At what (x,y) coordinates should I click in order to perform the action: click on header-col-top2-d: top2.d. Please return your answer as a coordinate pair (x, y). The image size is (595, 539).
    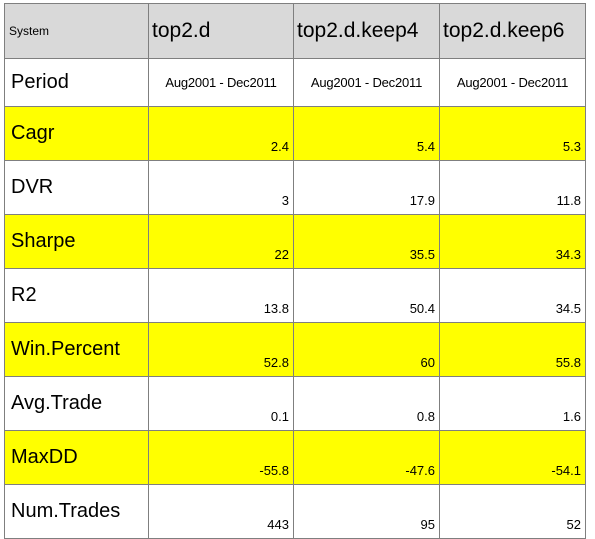
    Looking at the image, I should click on (221, 31).